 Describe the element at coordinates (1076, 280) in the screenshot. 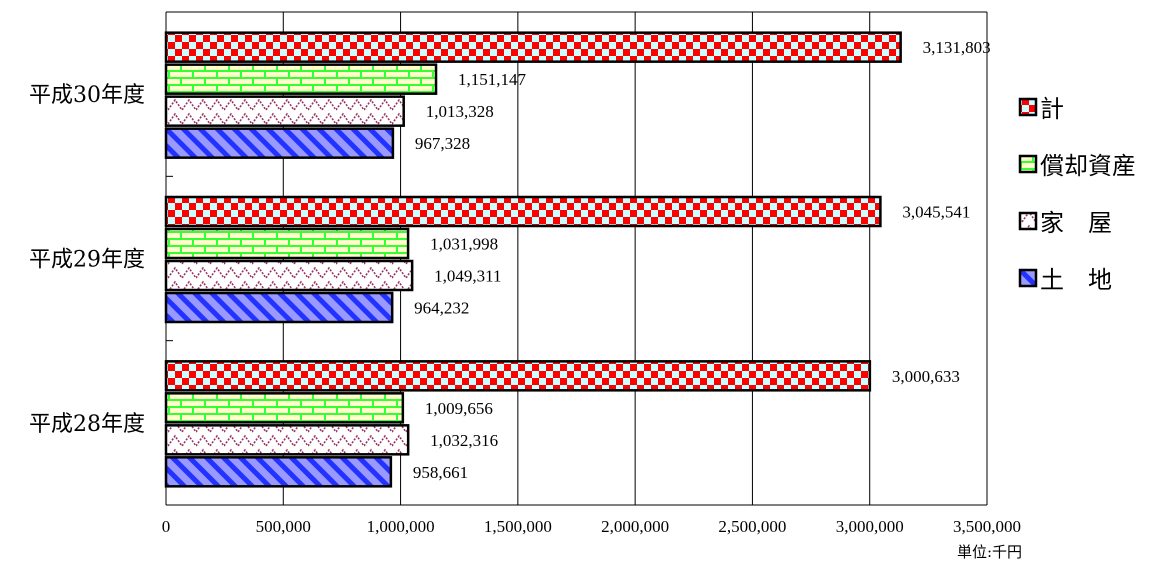

I see `legend-label: 土 地` at that location.